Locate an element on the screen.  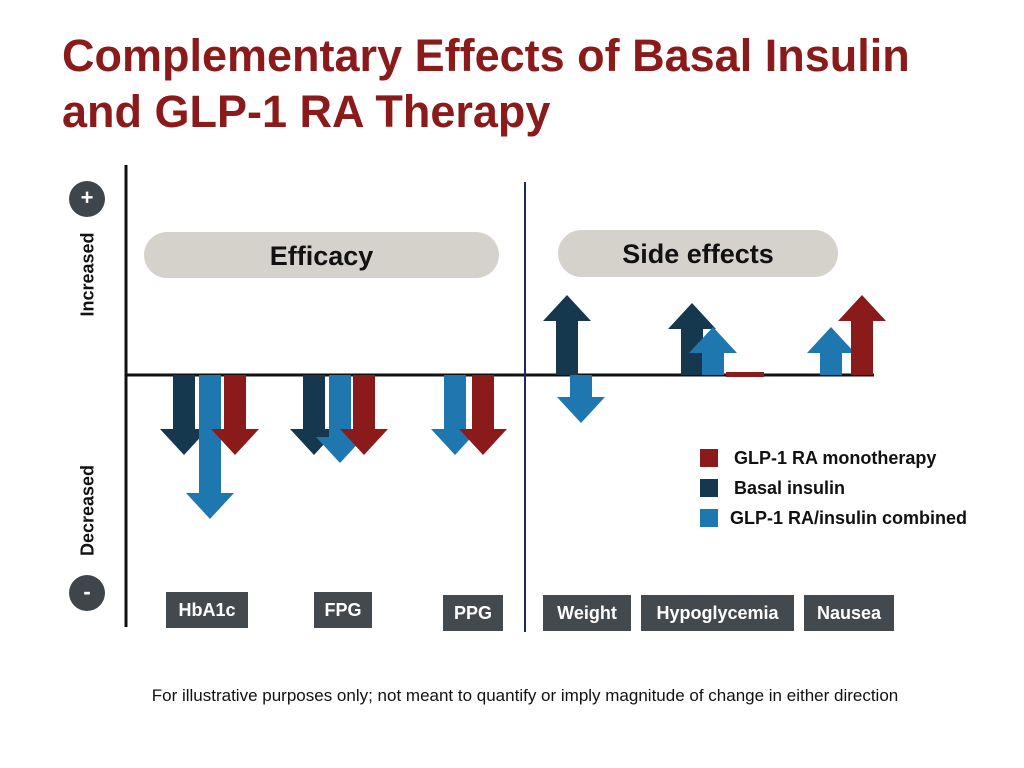
arrow-glp1-hypoglycemia is located at coordinates (745, 374).